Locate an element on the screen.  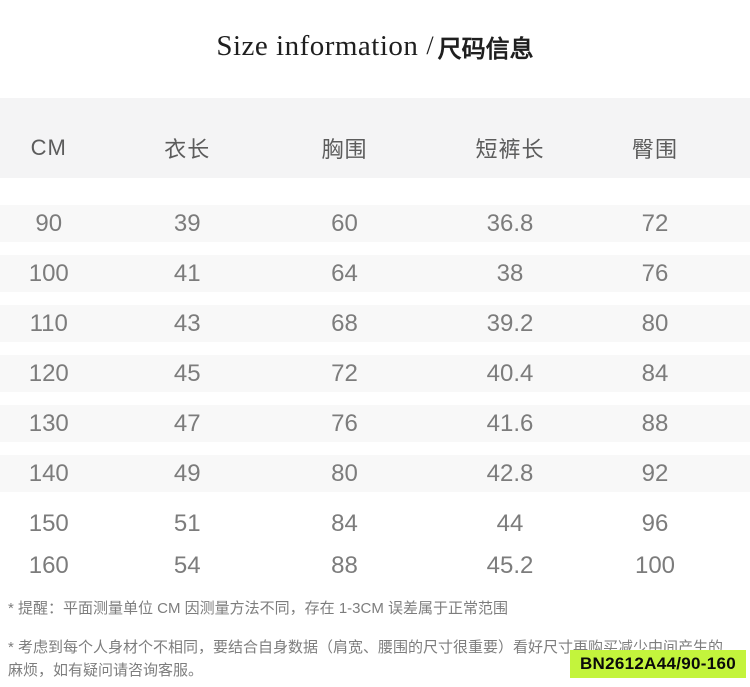
table-cell: 60 is located at coordinates (344, 223).